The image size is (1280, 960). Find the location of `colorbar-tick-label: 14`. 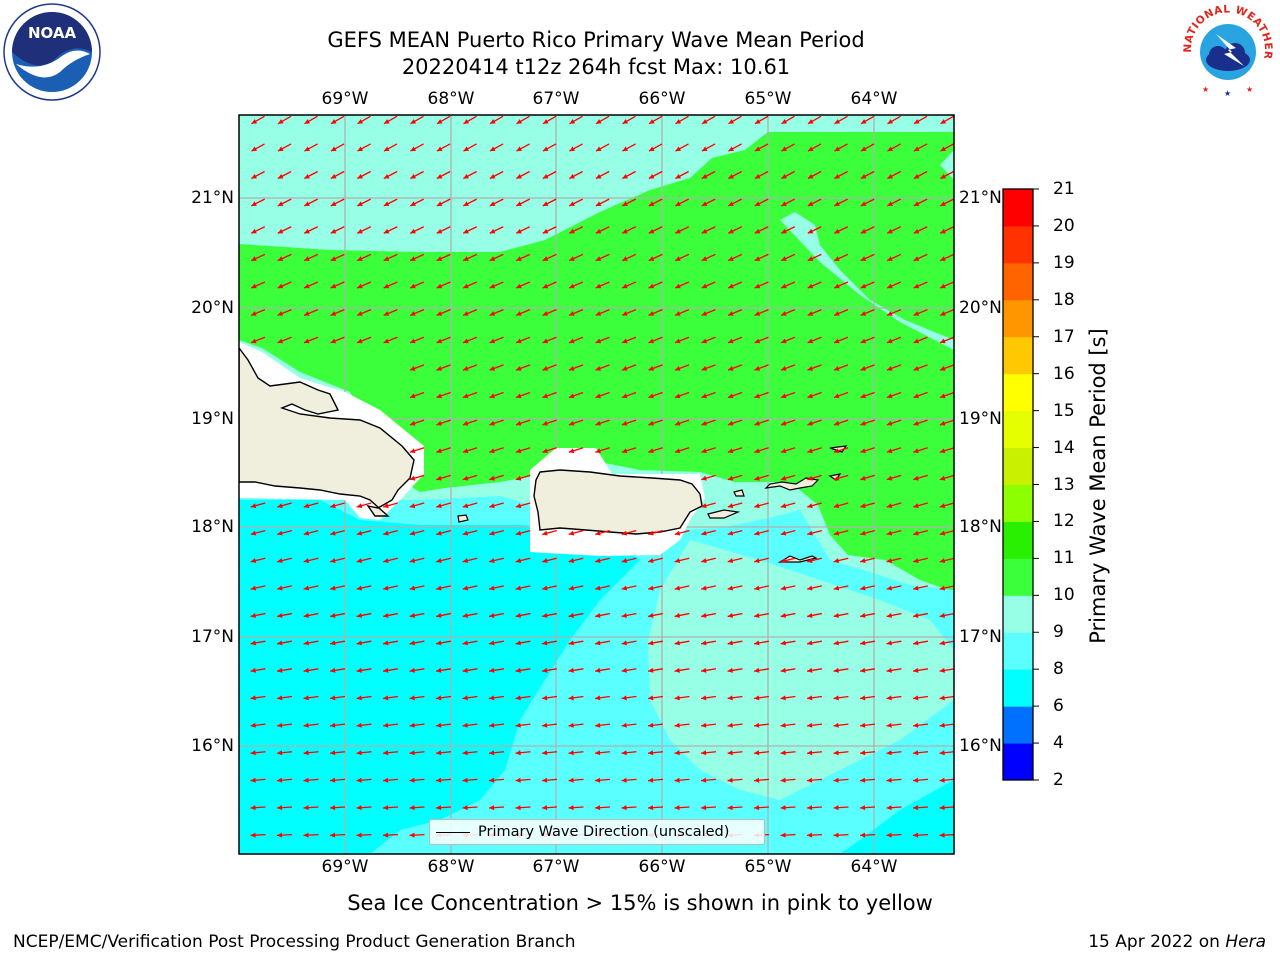

colorbar-tick-label: 14 is located at coordinates (1064, 447).